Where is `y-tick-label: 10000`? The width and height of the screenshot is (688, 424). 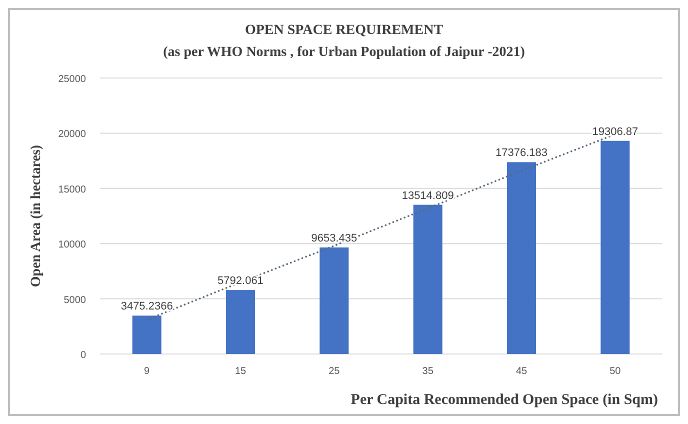
y-tick-label: 10000 is located at coordinates (72, 245).